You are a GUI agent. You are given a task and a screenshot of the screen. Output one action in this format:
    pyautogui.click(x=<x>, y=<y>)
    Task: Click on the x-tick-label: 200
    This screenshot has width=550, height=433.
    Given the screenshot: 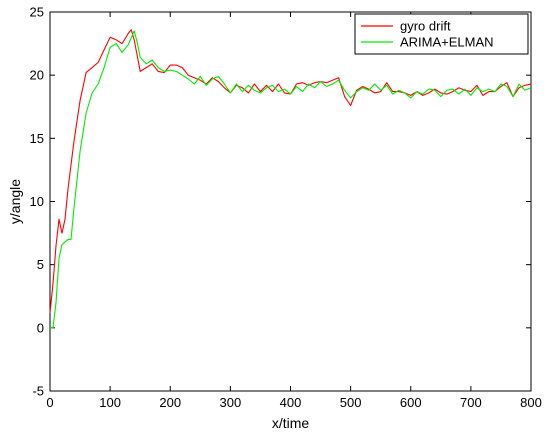 What is the action you would take?
    pyautogui.click(x=170, y=402)
    